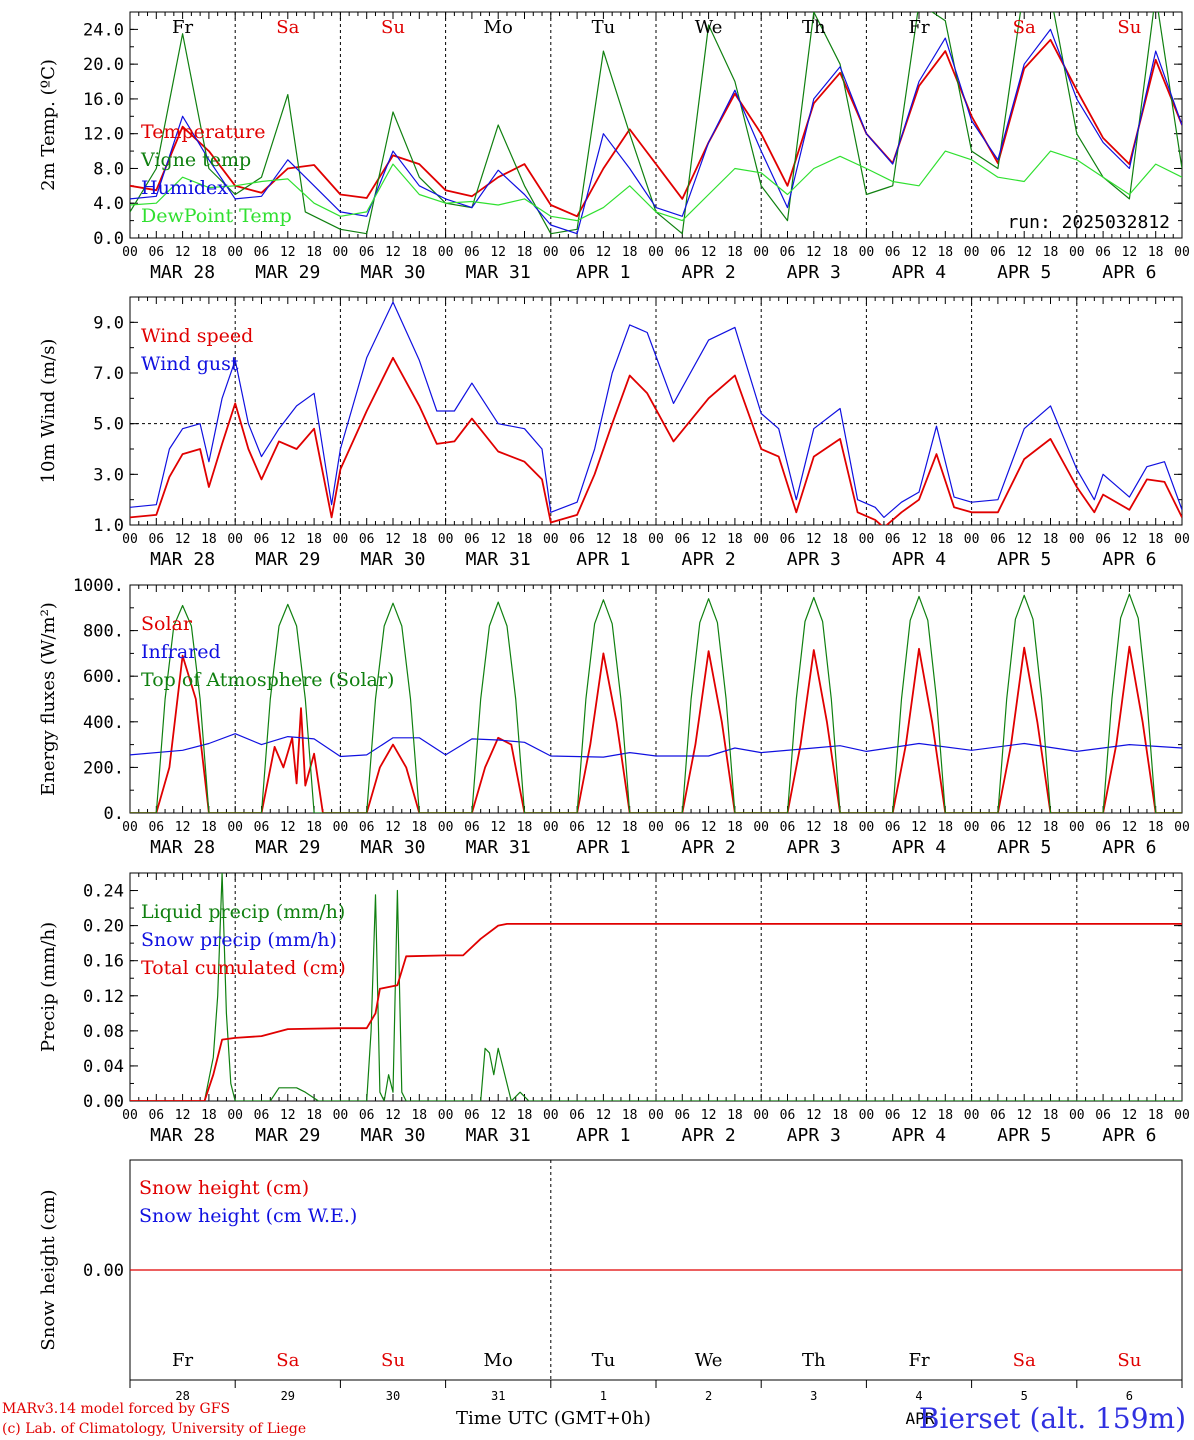 This screenshot has width=1194, height=1440. I want to click on legend-entry: Snow height (cm W.E.), so click(248, 1216).